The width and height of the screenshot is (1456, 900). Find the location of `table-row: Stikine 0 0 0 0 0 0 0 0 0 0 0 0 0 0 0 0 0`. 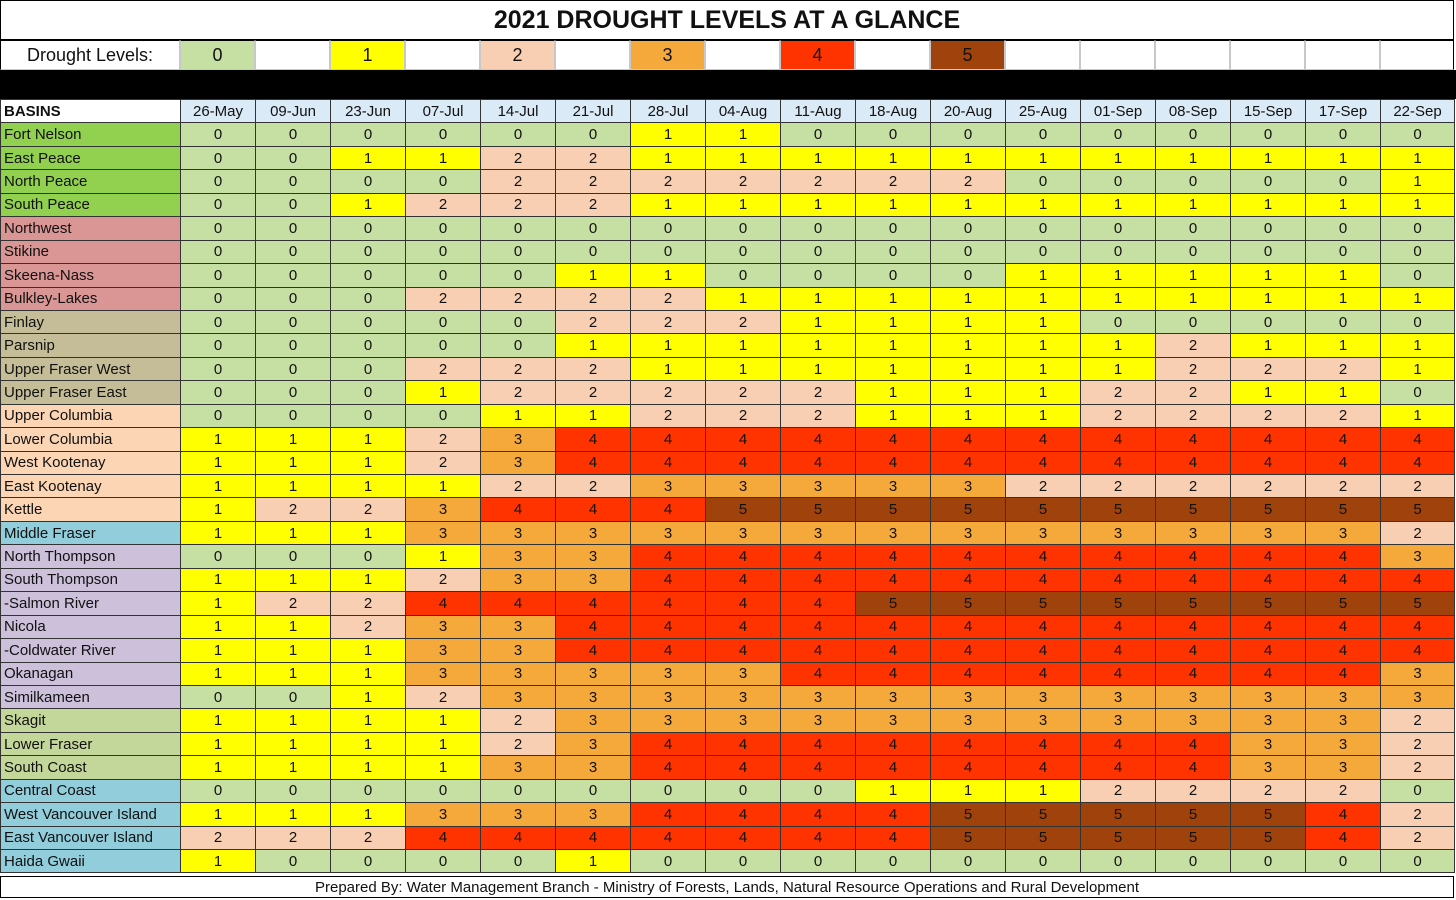

table-row: Stikine 0 0 0 0 0 0 0 0 0 0 0 0 0 0 0 0 0 is located at coordinates (727, 252).